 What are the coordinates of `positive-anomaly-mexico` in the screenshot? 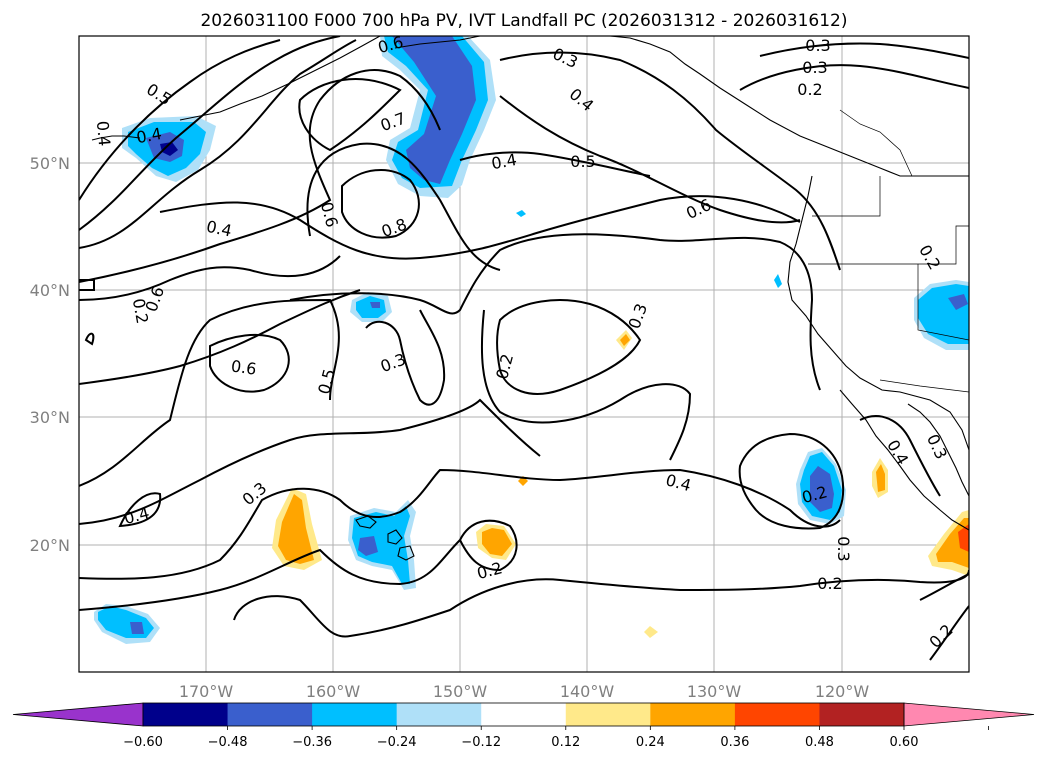 It's located at (948, 543).